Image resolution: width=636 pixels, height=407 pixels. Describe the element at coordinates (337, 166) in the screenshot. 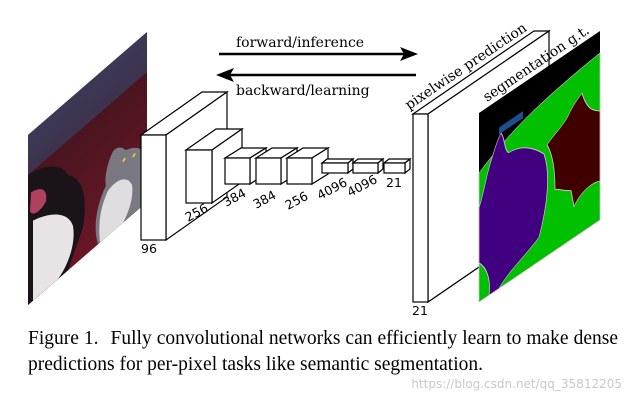

I see `layer-box-4096a` at that location.